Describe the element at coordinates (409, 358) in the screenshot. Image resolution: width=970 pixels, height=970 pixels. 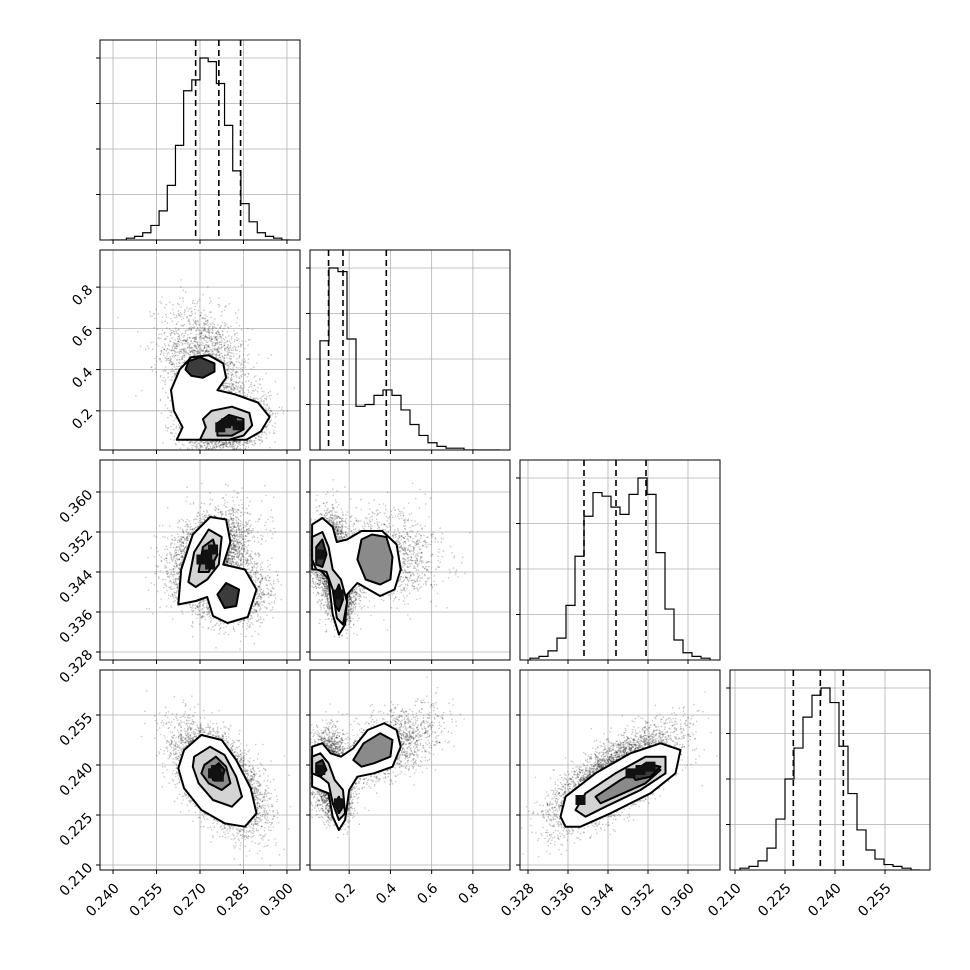
I see `histogram-step` at that location.